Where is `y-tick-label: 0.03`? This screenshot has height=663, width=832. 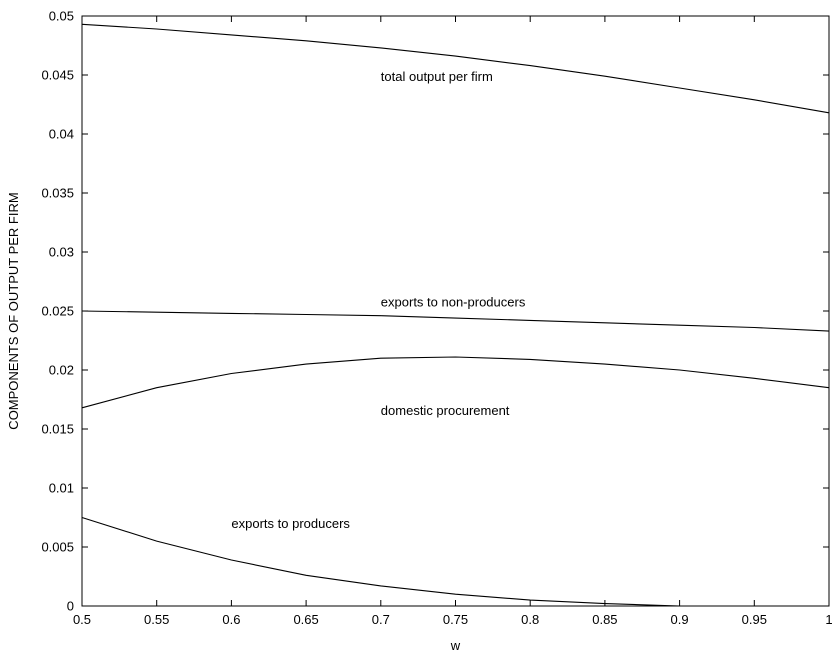
y-tick-label: 0.03 is located at coordinates (61, 252).